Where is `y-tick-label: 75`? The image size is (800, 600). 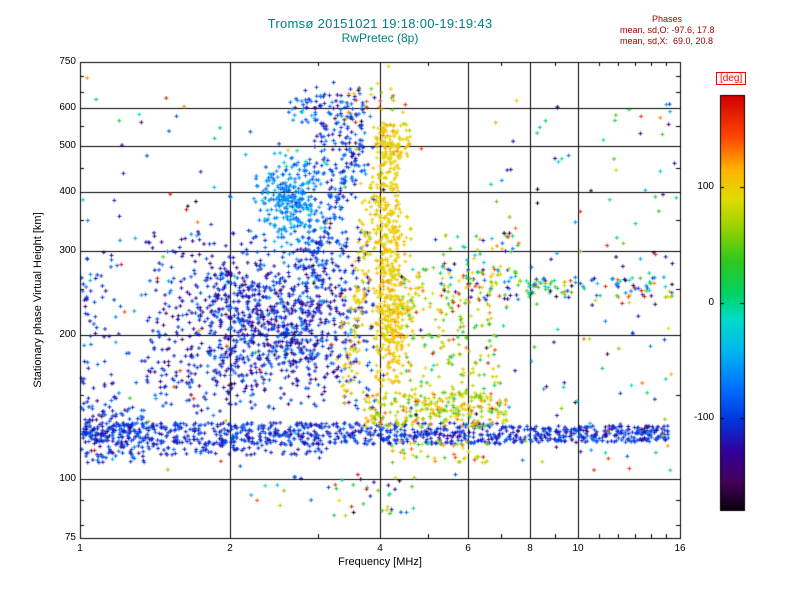
y-tick-label: 75 is located at coordinates (70, 537).